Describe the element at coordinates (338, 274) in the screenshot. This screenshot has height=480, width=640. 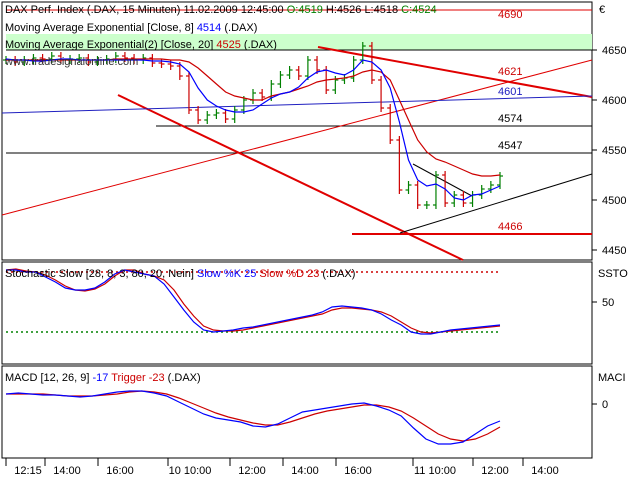
I see `stoch-suffix: (.DAX)` at that location.